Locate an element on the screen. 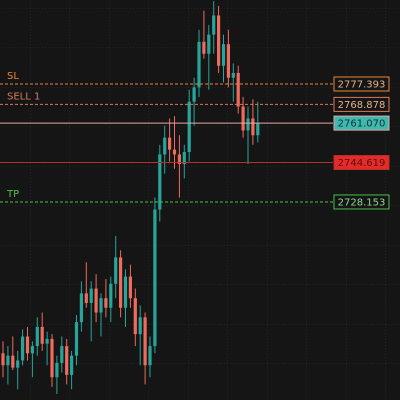 Image resolution: width=400 pixels, height=400 pixels. level-name: TP is located at coordinates (12, 194).